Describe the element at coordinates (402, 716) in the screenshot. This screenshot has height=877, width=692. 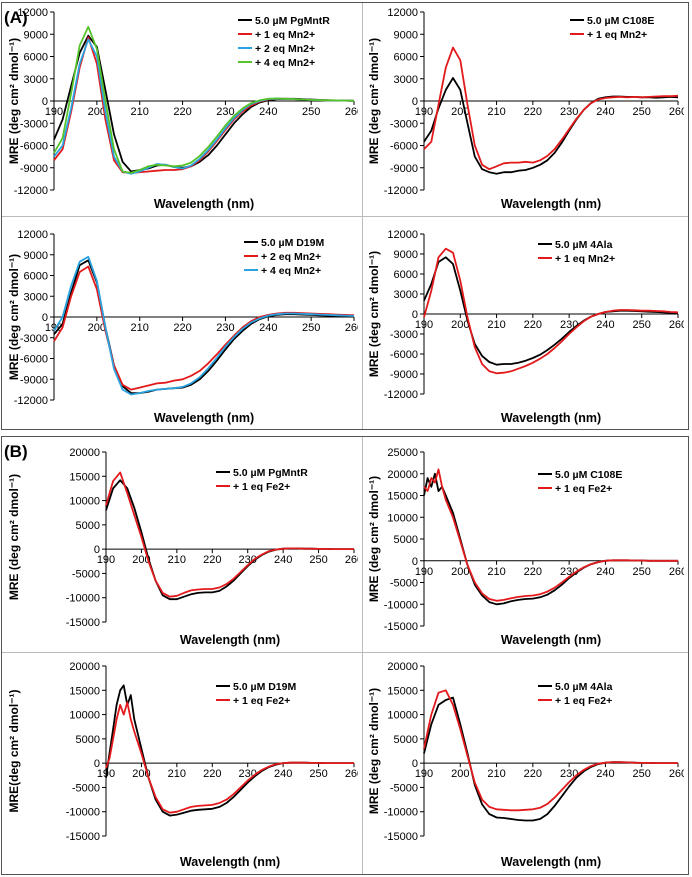
I see `y-tick-label: 10000` at that location.